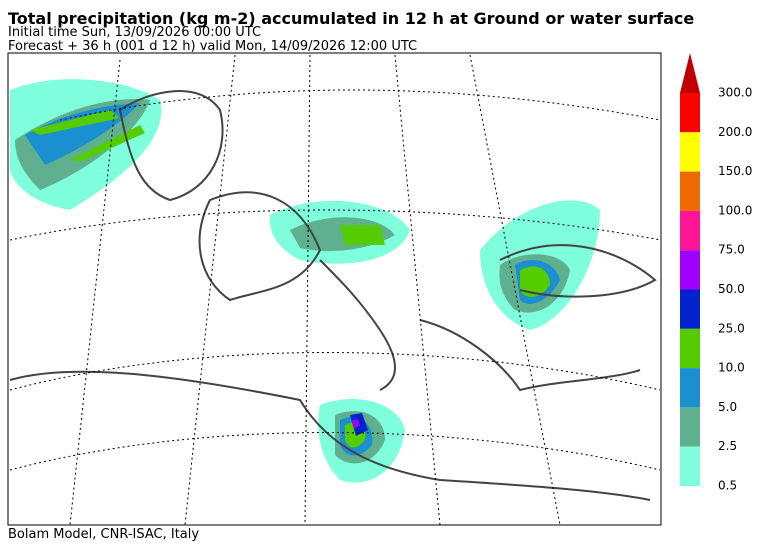  What do you see at coordinates (731, 250) in the screenshot?
I see `colorbar-label: 75.0` at bounding box center [731, 250].